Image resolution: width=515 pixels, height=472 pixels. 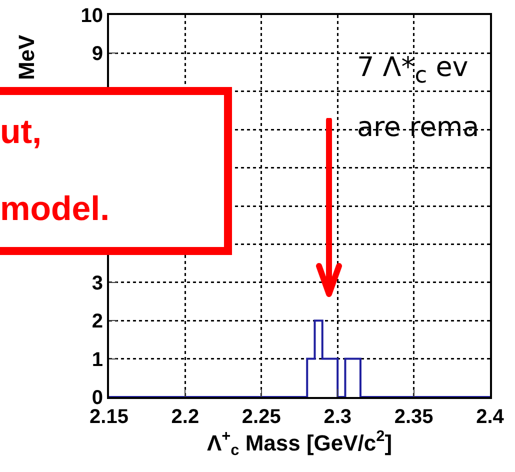 I want to click on y-tick-label: 2, so click(x=97, y=321).